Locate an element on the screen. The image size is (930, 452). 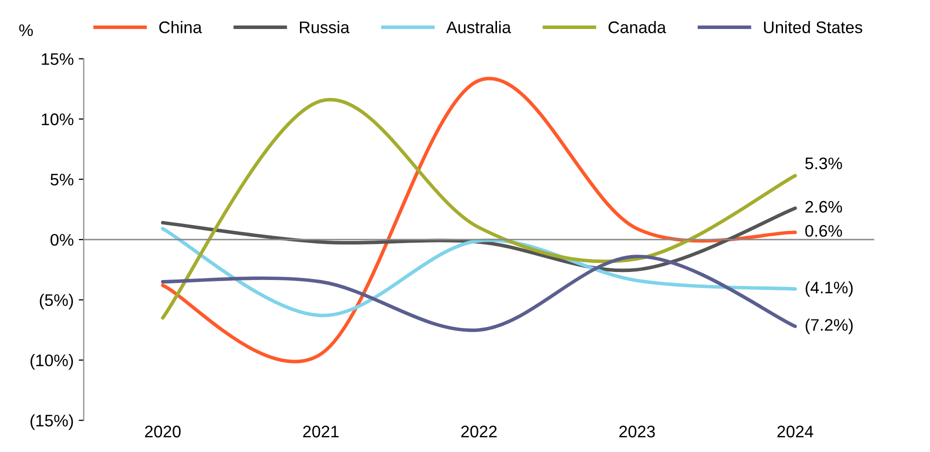
legend-label: United States is located at coordinates (813, 27).